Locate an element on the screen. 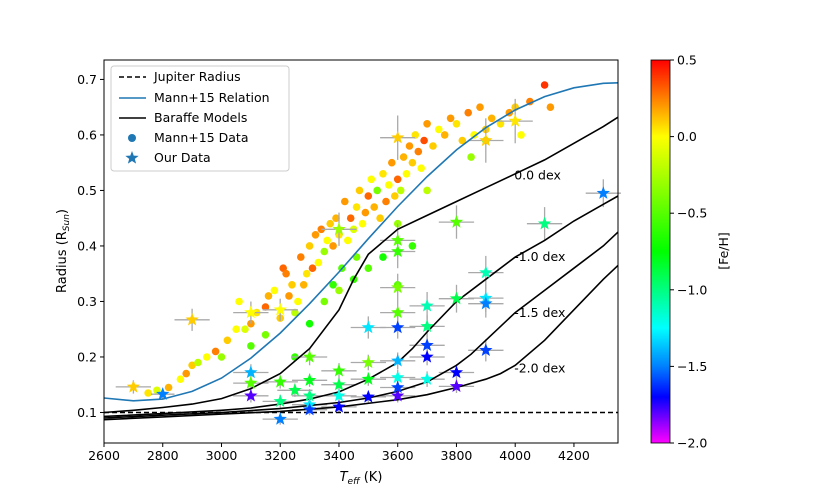  x-tick-label: 2800 is located at coordinates (163, 455).